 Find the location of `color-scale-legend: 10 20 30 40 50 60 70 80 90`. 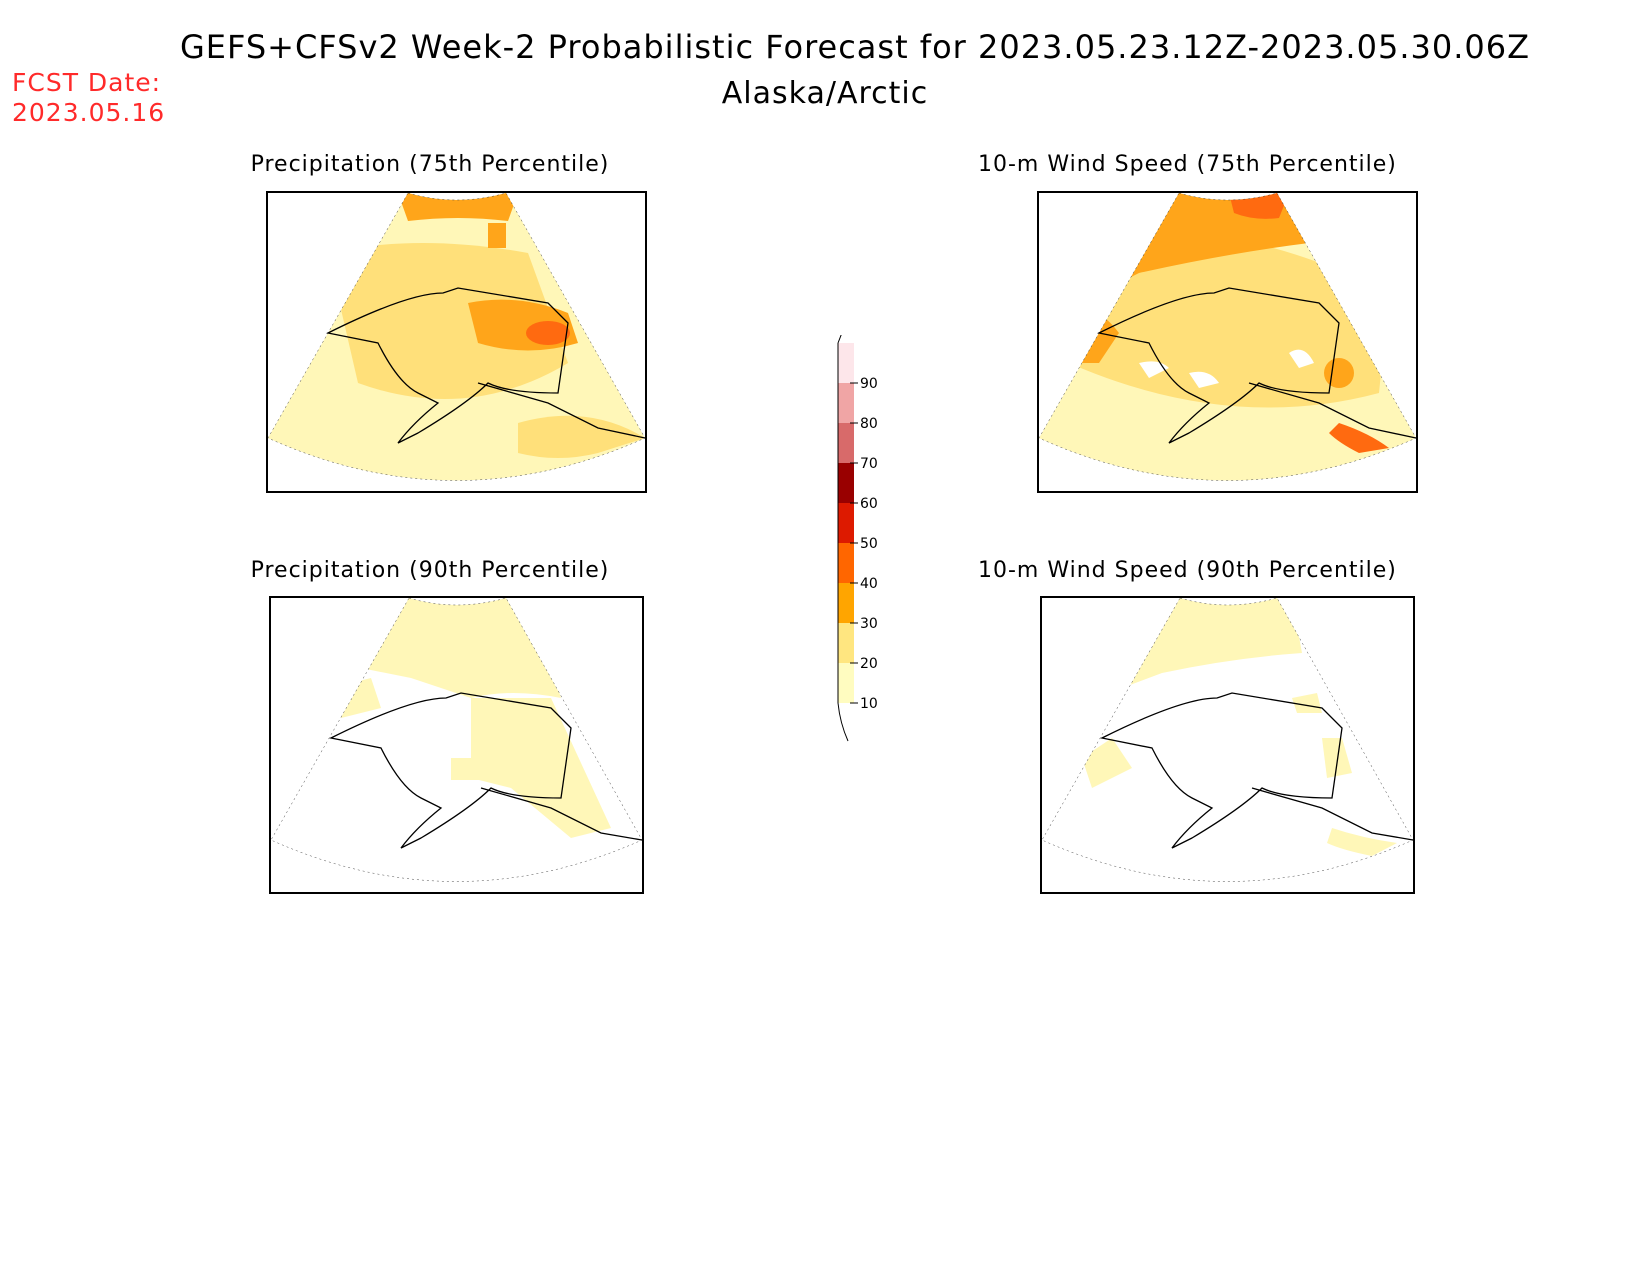

color-scale-legend: 10 20 30 40 50 60 70 80 90 is located at coordinates (850, 535).